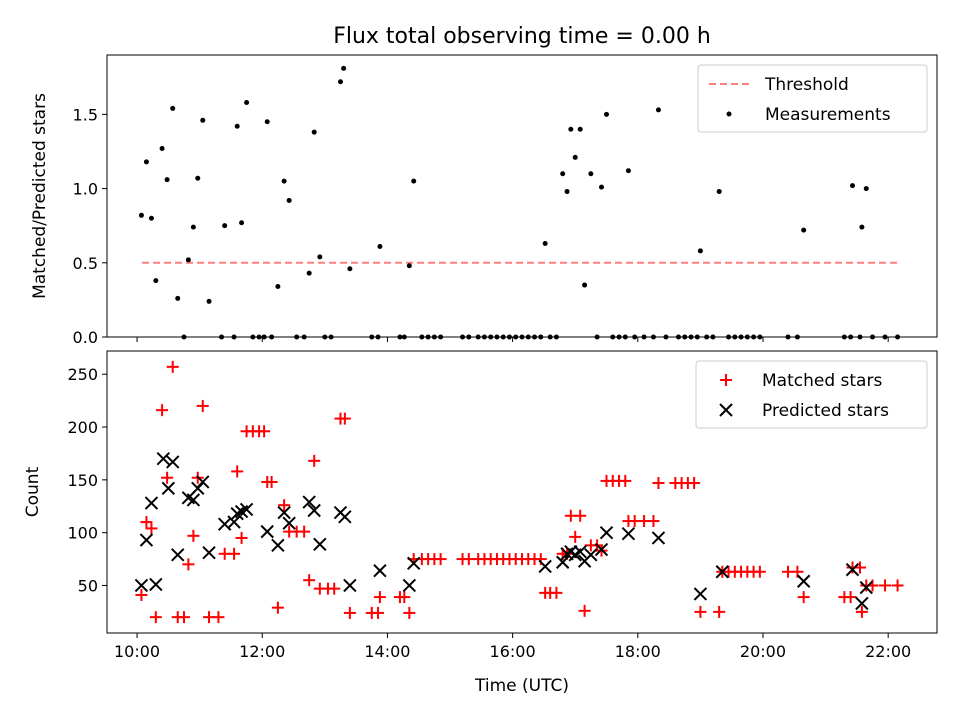 This screenshot has width=960, height=724. I want to click on bottom-y-tick-label: 250, so click(82, 374).